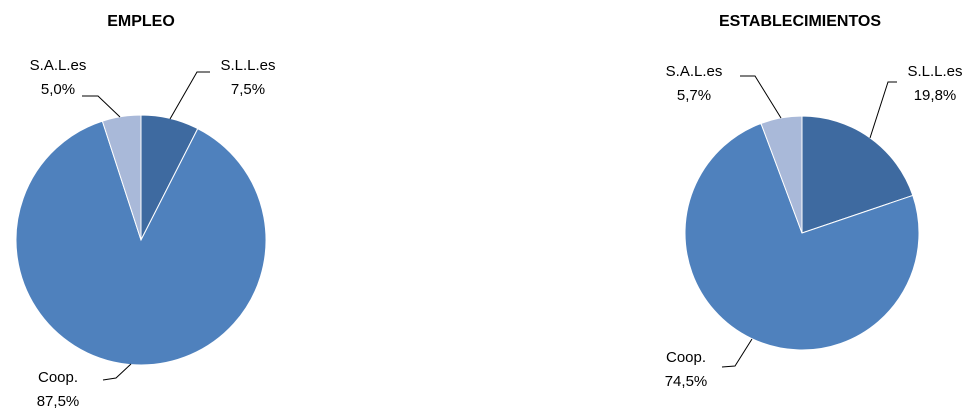 This screenshot has height=409, width=976. What do you see at coordinates (694, 95) in the screenshot?
I see `slice-value: 5,7%` at bounding box center [694, 95].